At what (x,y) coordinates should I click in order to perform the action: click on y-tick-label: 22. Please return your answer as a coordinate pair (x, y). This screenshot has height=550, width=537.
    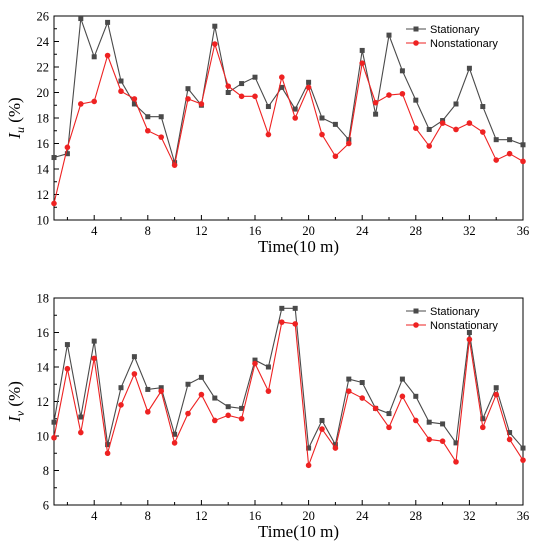
    Looking at the image, I should click on (43, 68).